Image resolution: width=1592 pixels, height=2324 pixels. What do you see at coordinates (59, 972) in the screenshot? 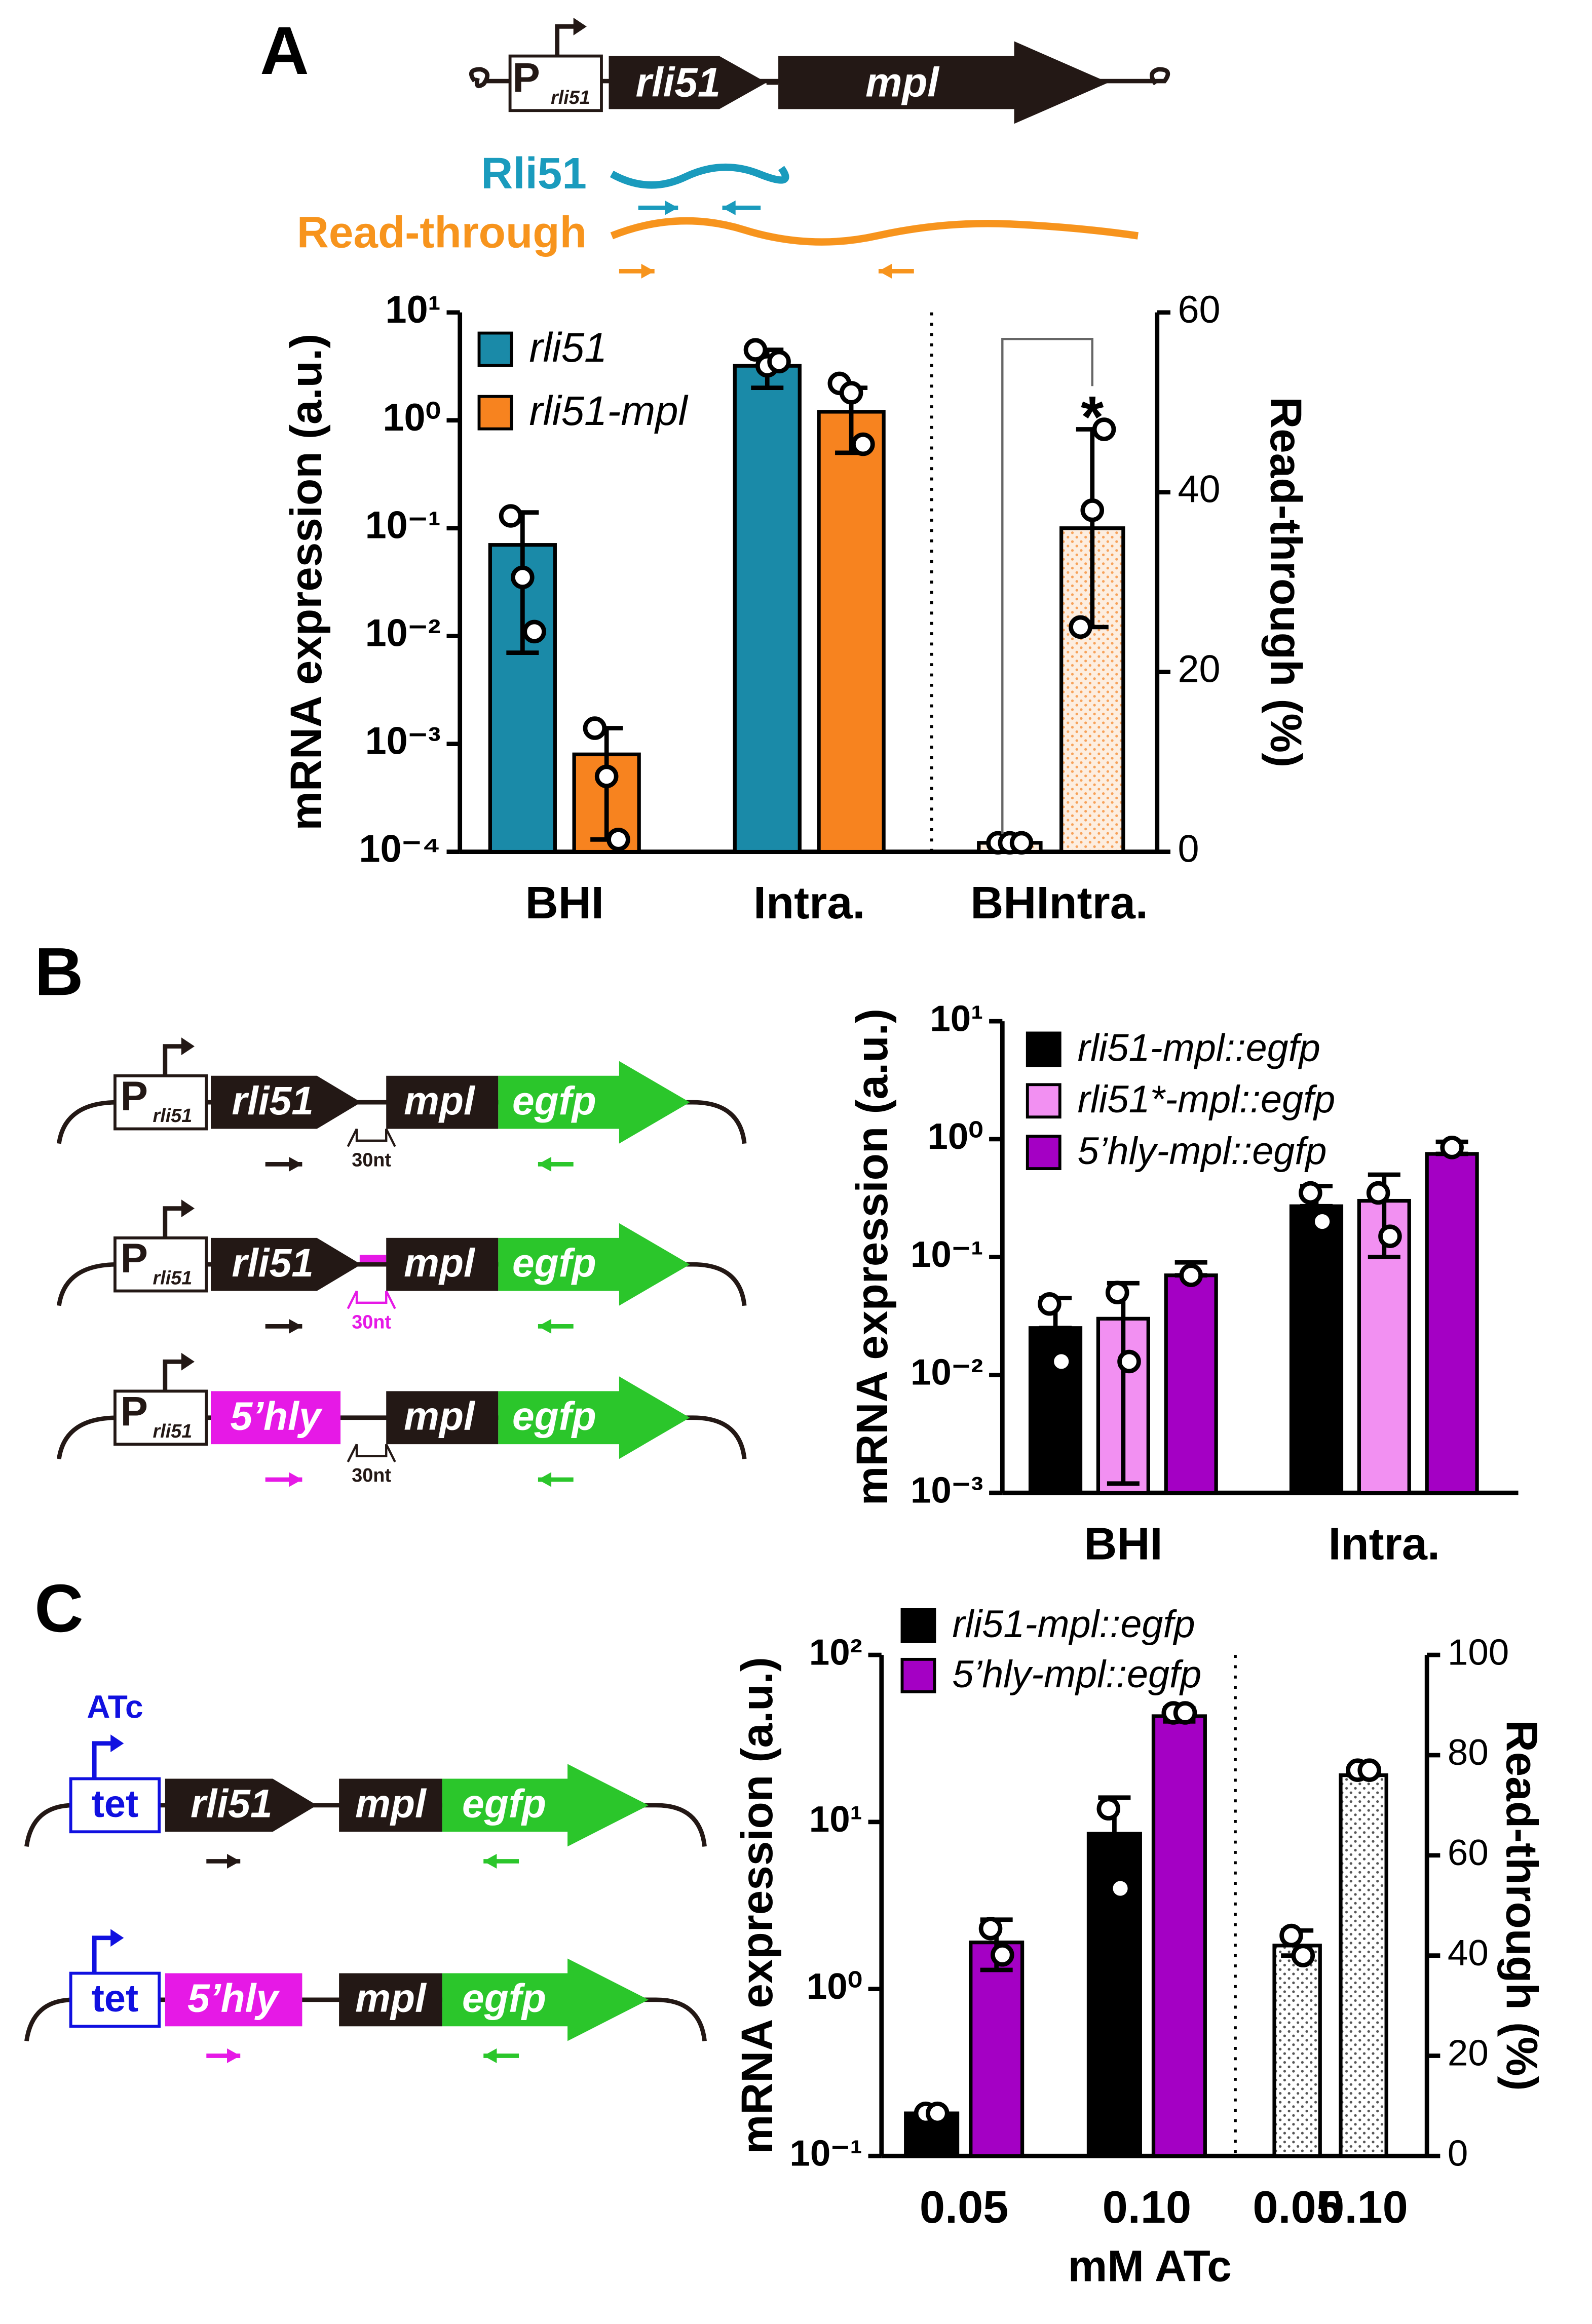
I see `panel-label: B` at bounding box center [59, 972].